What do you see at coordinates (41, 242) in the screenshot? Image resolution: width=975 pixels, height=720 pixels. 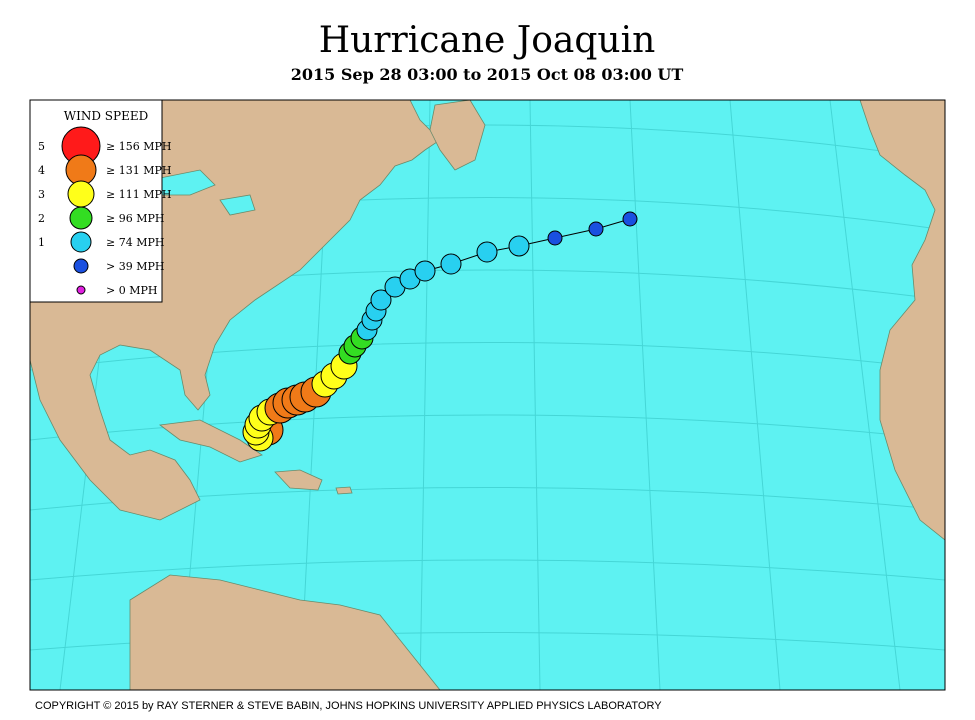 I see `legend-level: 1` at bounding box center [41, 242].